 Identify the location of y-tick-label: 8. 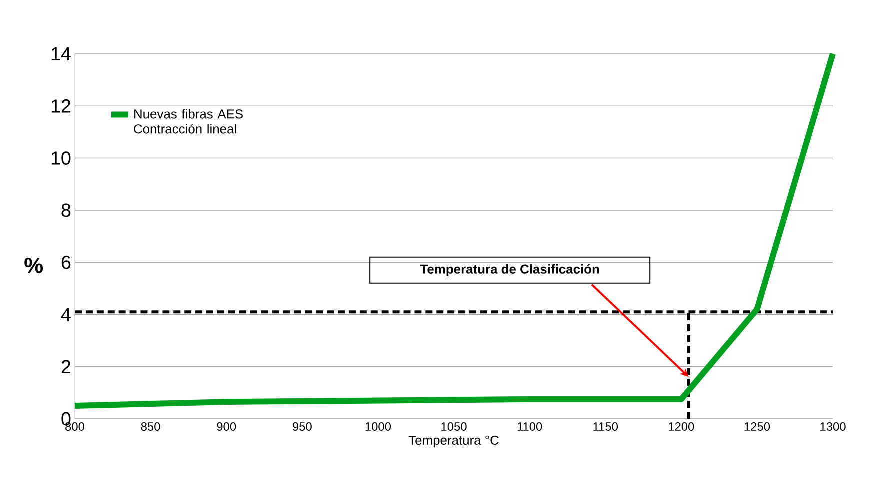
(66, 211).